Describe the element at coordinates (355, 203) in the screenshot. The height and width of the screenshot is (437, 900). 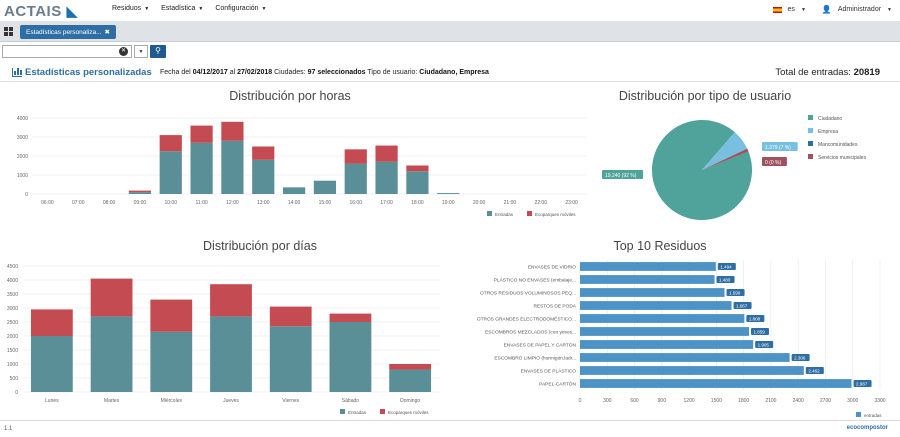
I see `x-tick-label: 16:00` at that location.